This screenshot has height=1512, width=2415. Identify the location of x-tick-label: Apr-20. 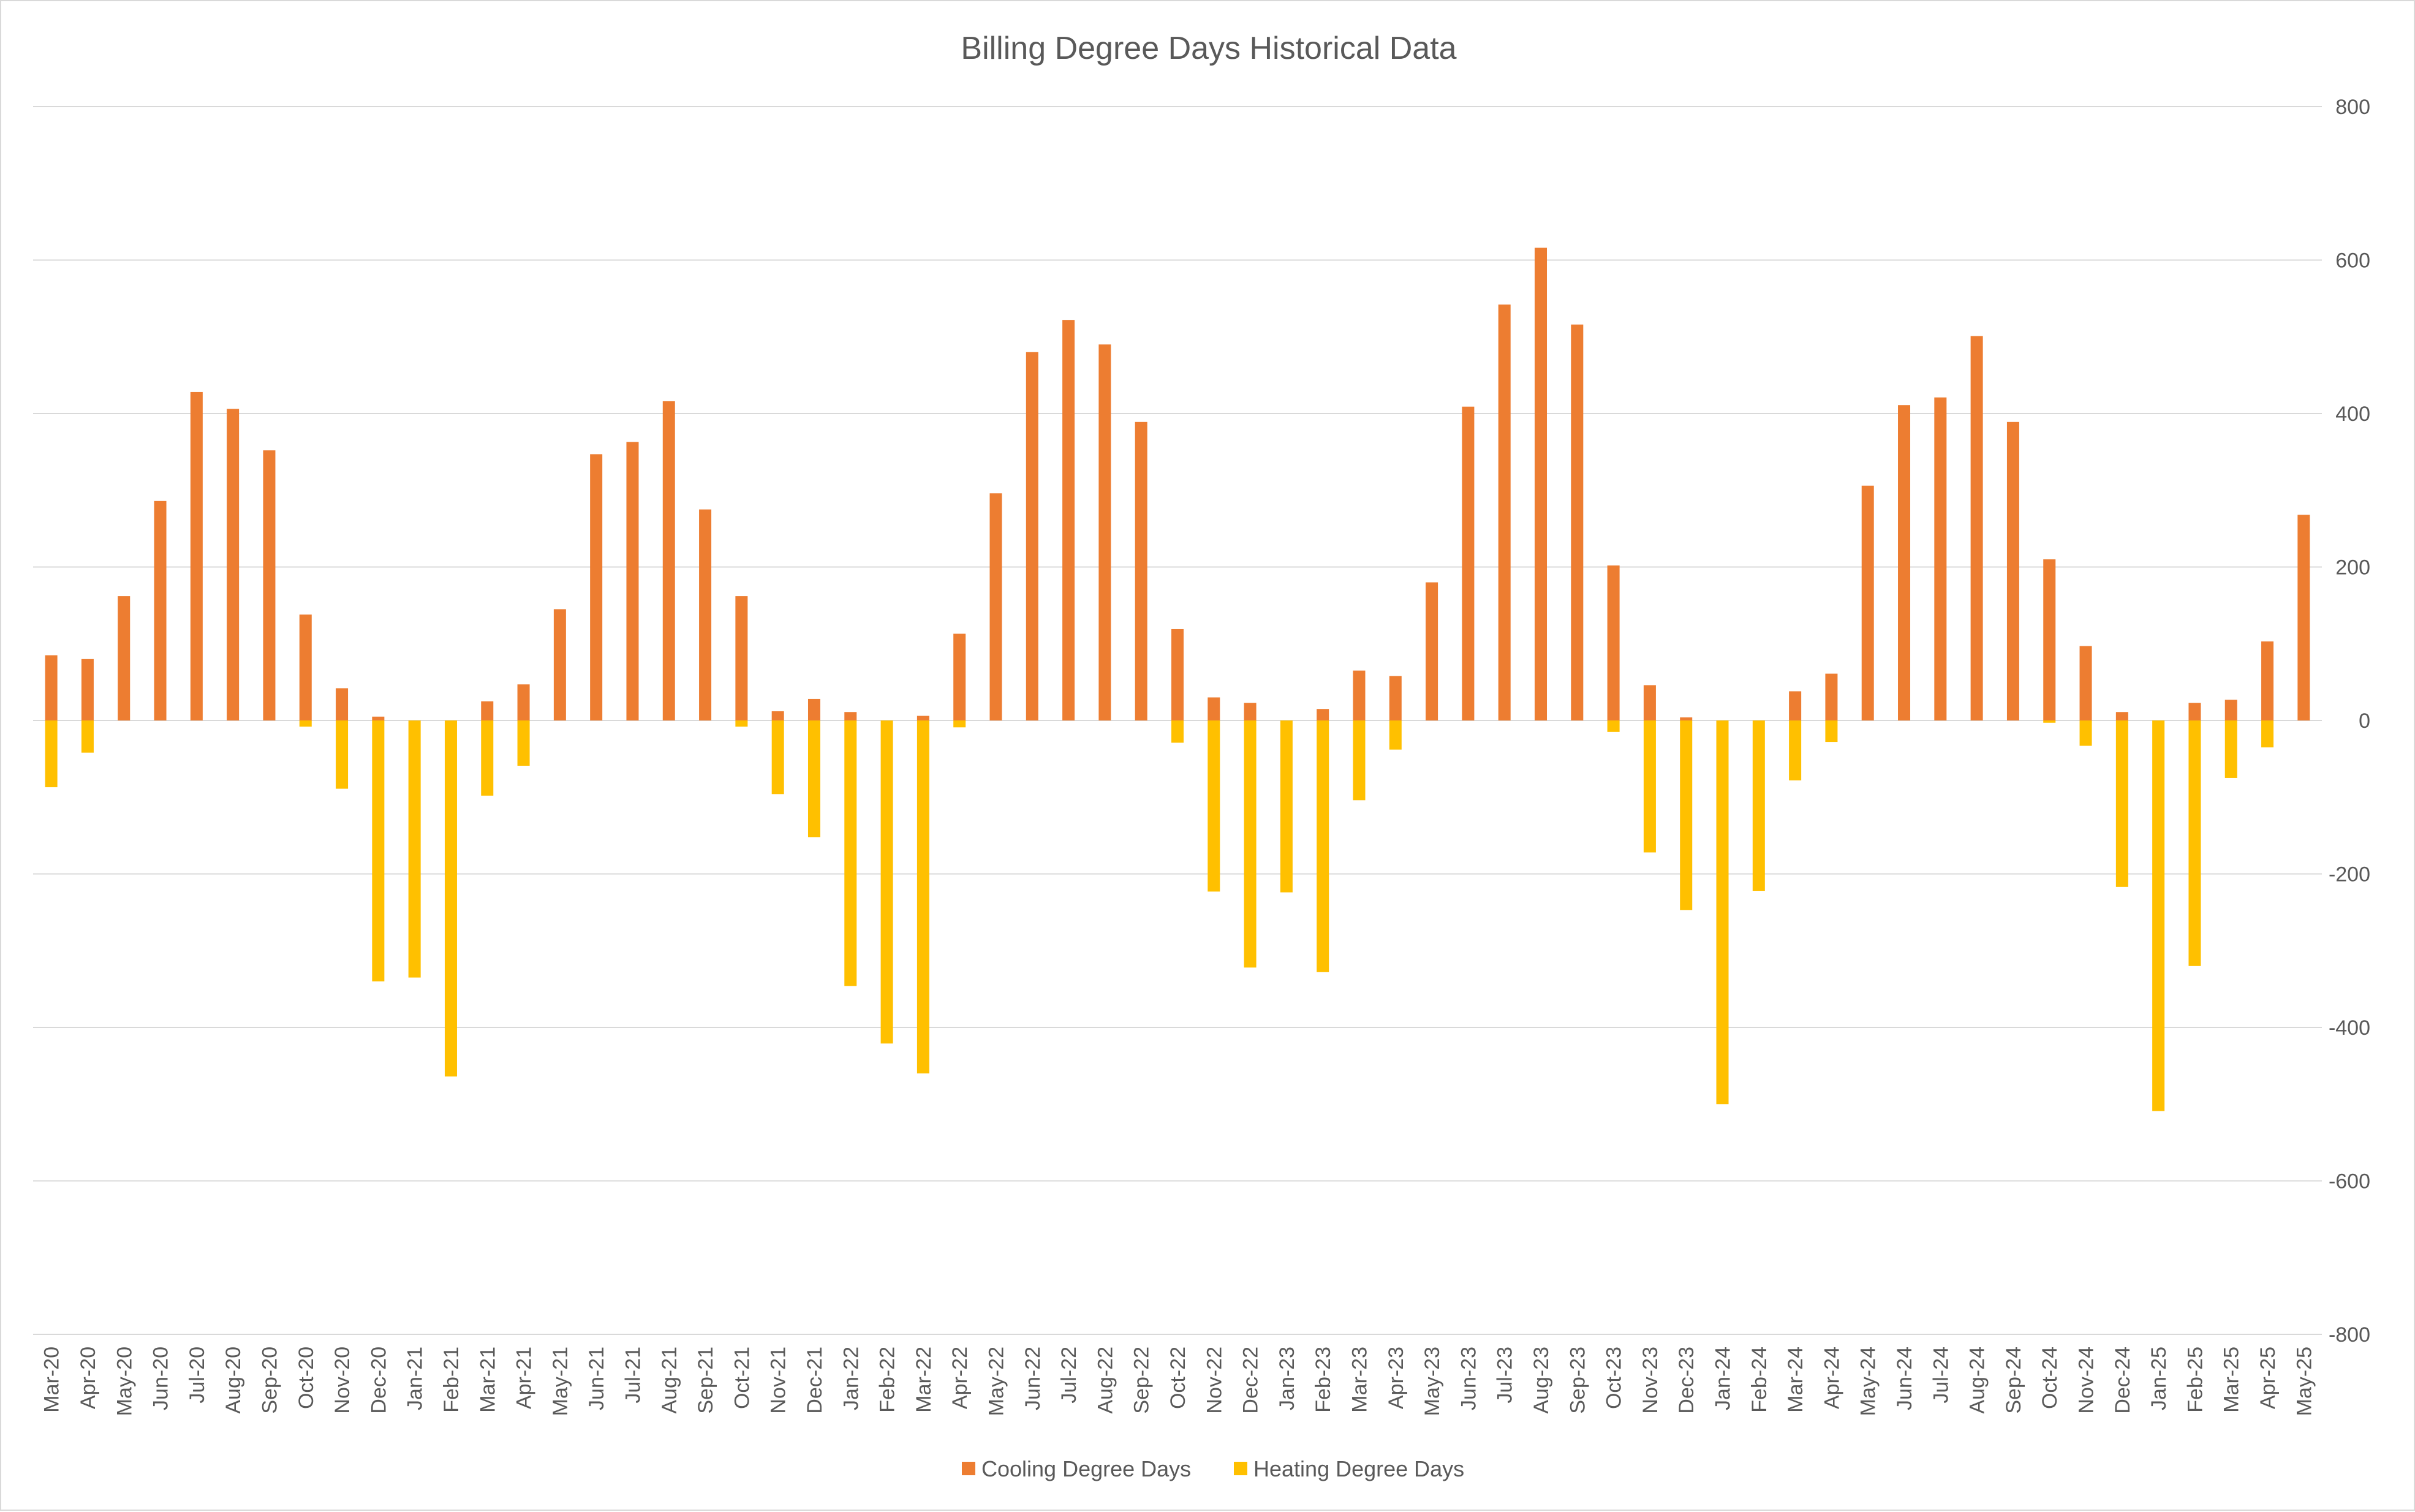
(89, 1378).